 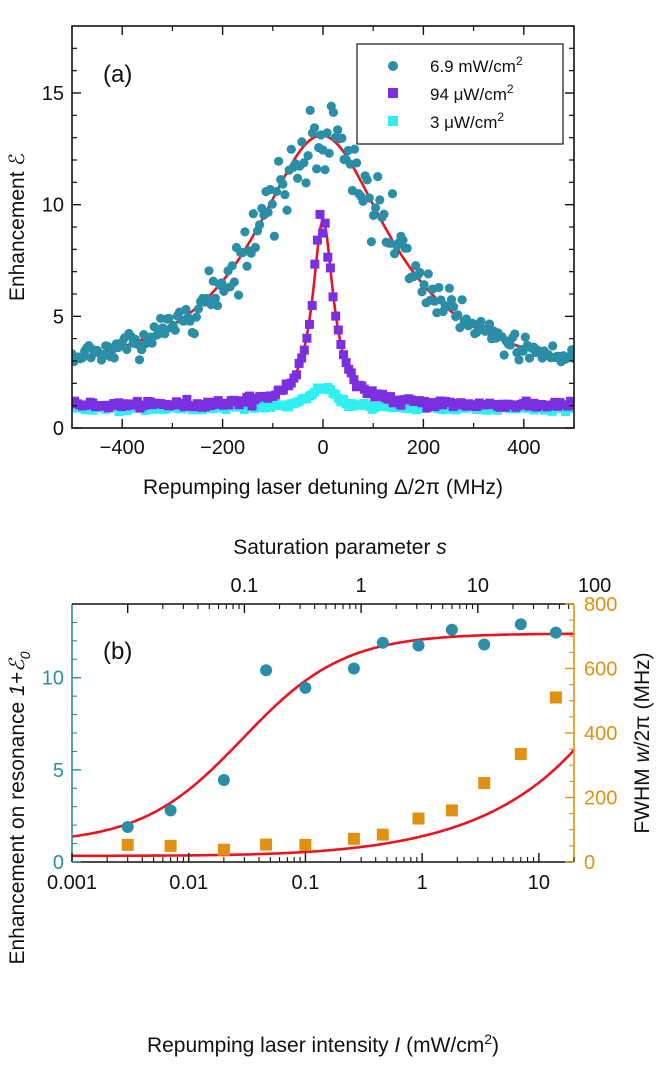 What do you see at coordinates (17, 676) in the screenshot?
I see `panel-b-left-axis-title-var: 1+ℰ` at bounding box center [17, 676].